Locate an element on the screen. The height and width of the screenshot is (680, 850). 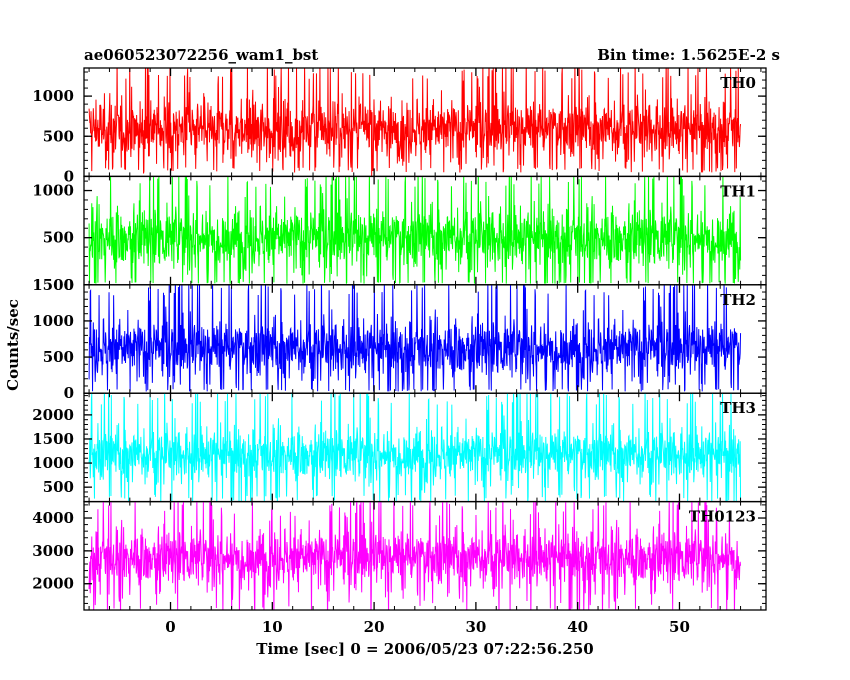
y-axis-label: Counts/sec is located at coordinates (13, 345).